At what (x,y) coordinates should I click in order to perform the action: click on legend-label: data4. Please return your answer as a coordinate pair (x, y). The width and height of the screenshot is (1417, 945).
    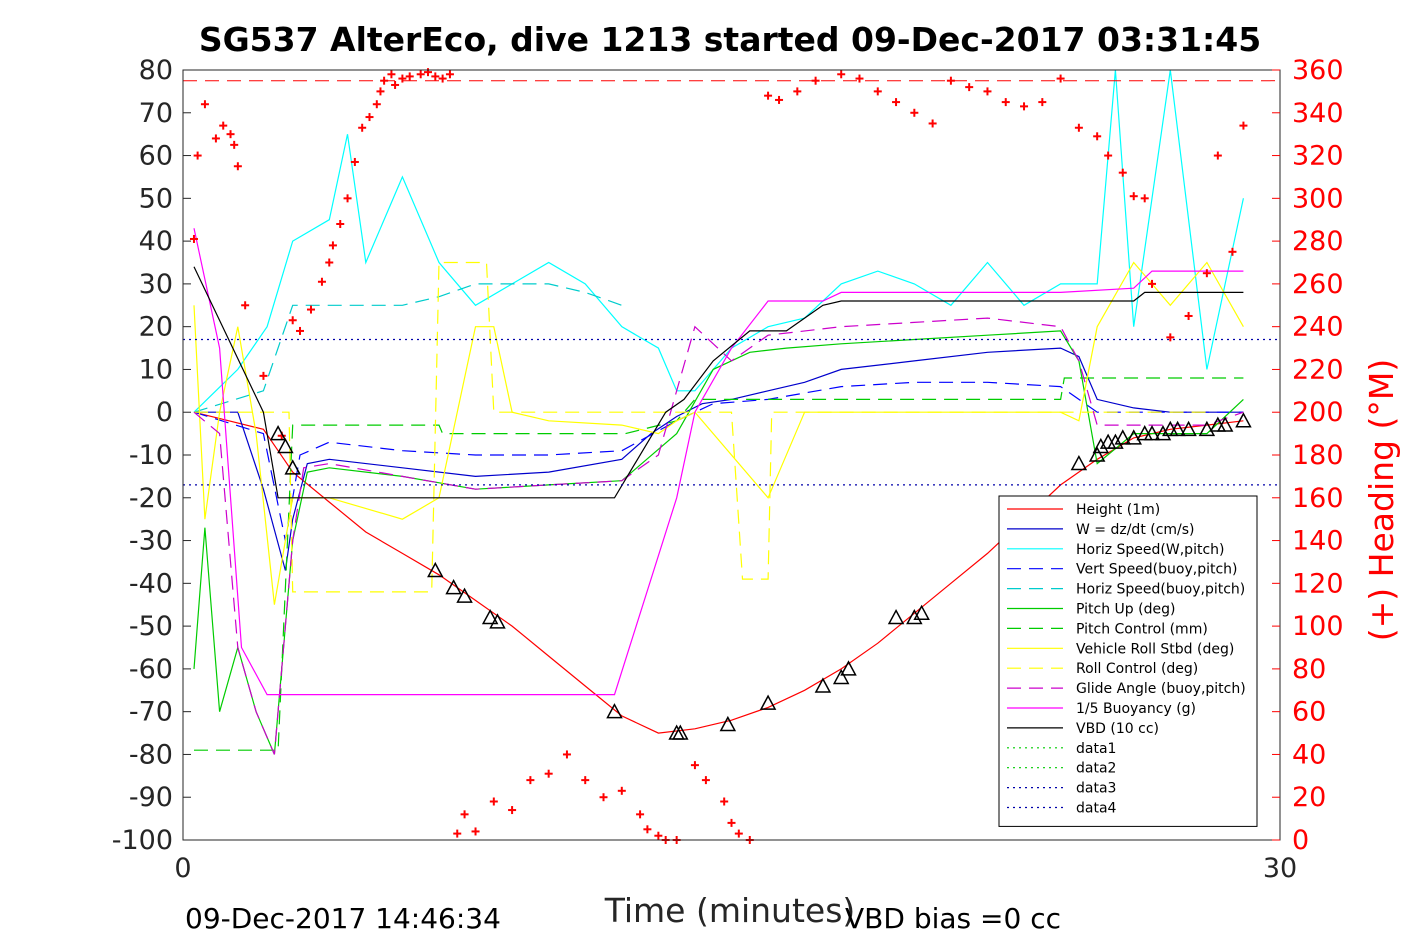
    Looking at the image, I should click on (1096, 809).